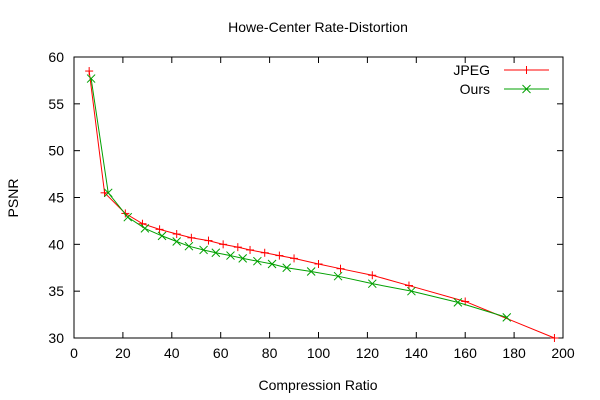  I want to click on legend: JPEG Ours, so click(501, 79).